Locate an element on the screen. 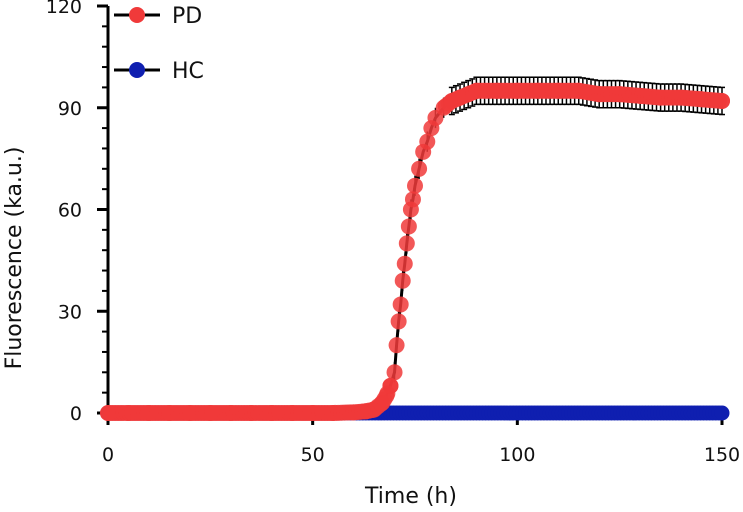 Image resolution: width=743 pixels, height=512 pixels. legend-marker-hc is located at coordinates (137, 70).